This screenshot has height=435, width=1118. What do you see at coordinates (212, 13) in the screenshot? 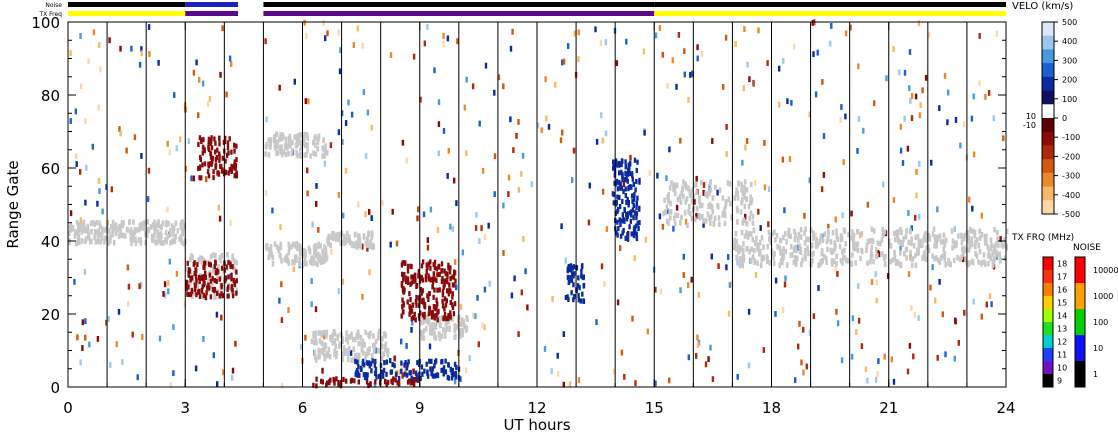
I see `txfreq-bar-segment` at bounding box center [212, 13].